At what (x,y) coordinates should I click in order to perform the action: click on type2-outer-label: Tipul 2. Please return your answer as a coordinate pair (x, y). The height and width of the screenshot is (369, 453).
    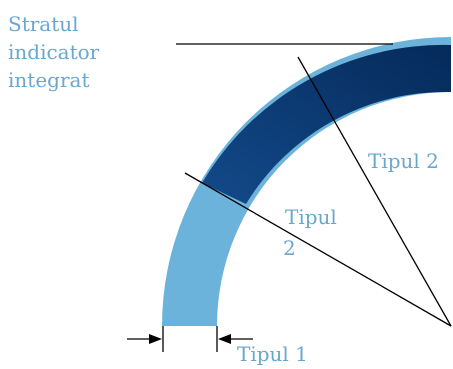
    Looking at the image, I should click on (403, 161).